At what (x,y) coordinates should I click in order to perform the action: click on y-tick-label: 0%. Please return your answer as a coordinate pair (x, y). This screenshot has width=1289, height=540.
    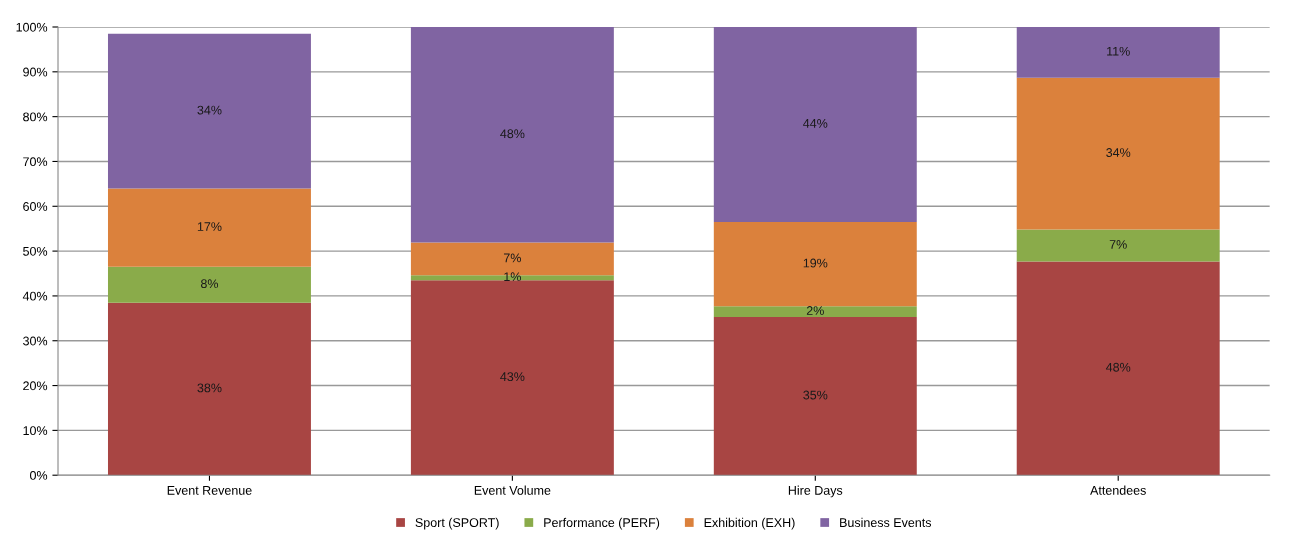
    Looking at the image, I should click on (39, 475).